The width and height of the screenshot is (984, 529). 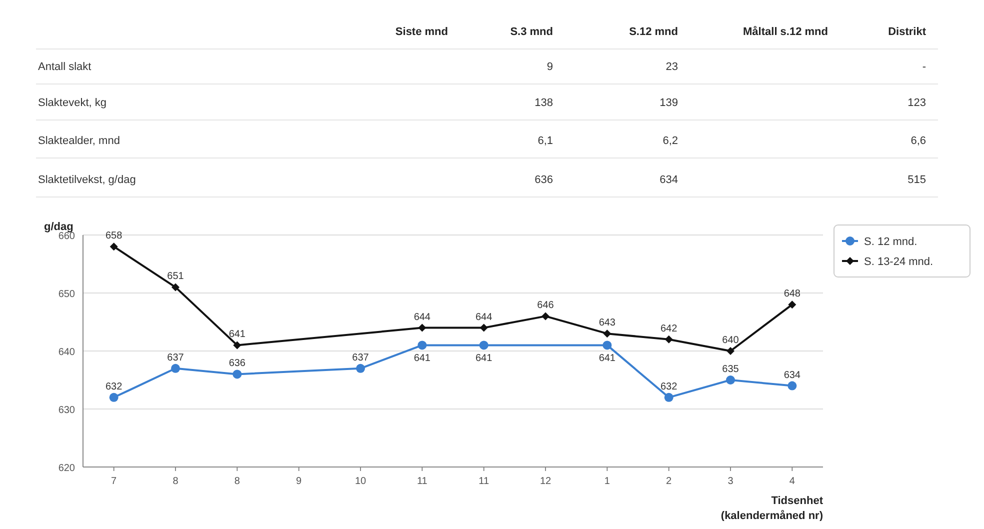 I want to click on y-tick-label: 630, so click(x=67, y=410).